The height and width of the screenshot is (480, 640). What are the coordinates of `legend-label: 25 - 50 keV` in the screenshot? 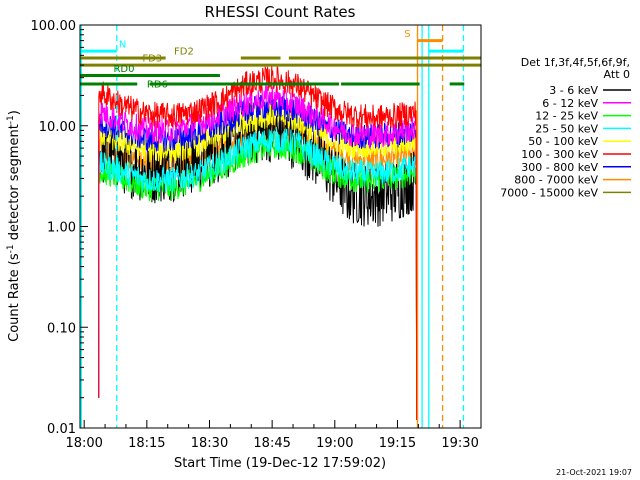 It's located at (566, 128).